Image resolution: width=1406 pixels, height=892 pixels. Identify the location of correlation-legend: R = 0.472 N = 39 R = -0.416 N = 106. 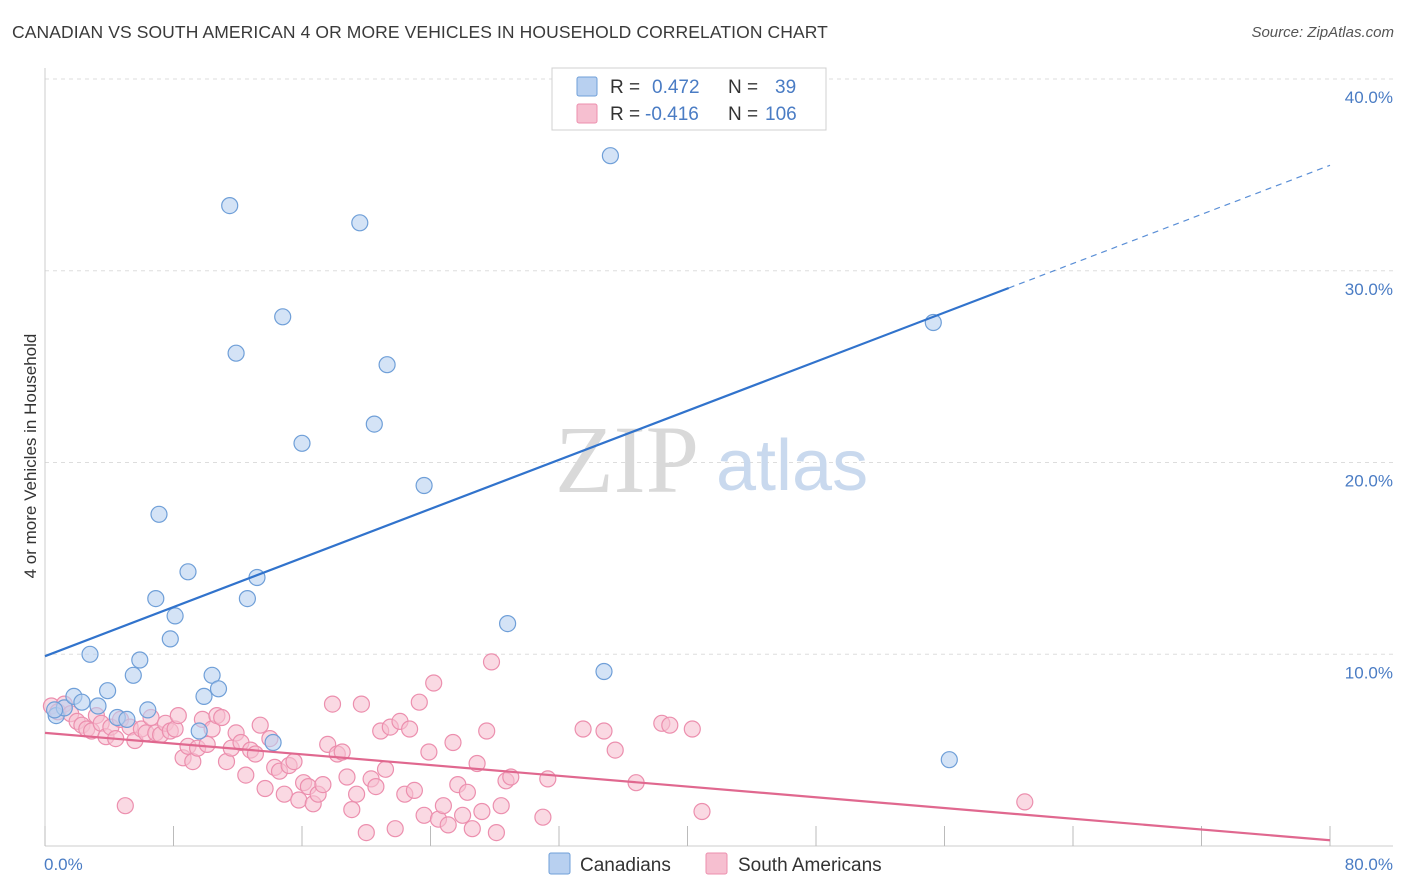
(689, 99).